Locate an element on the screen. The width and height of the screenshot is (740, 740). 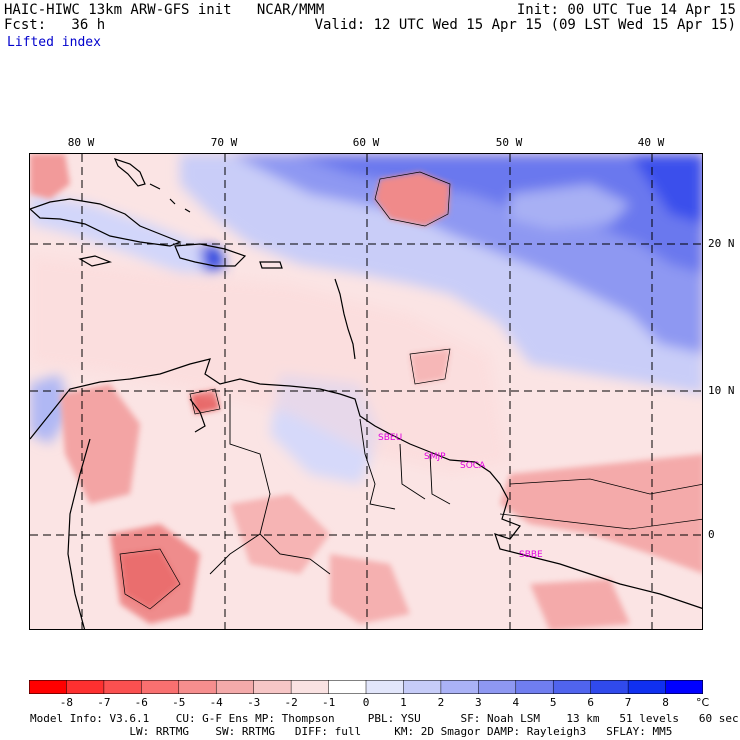
station-label: SBBE is located at coordinates (531, 555).